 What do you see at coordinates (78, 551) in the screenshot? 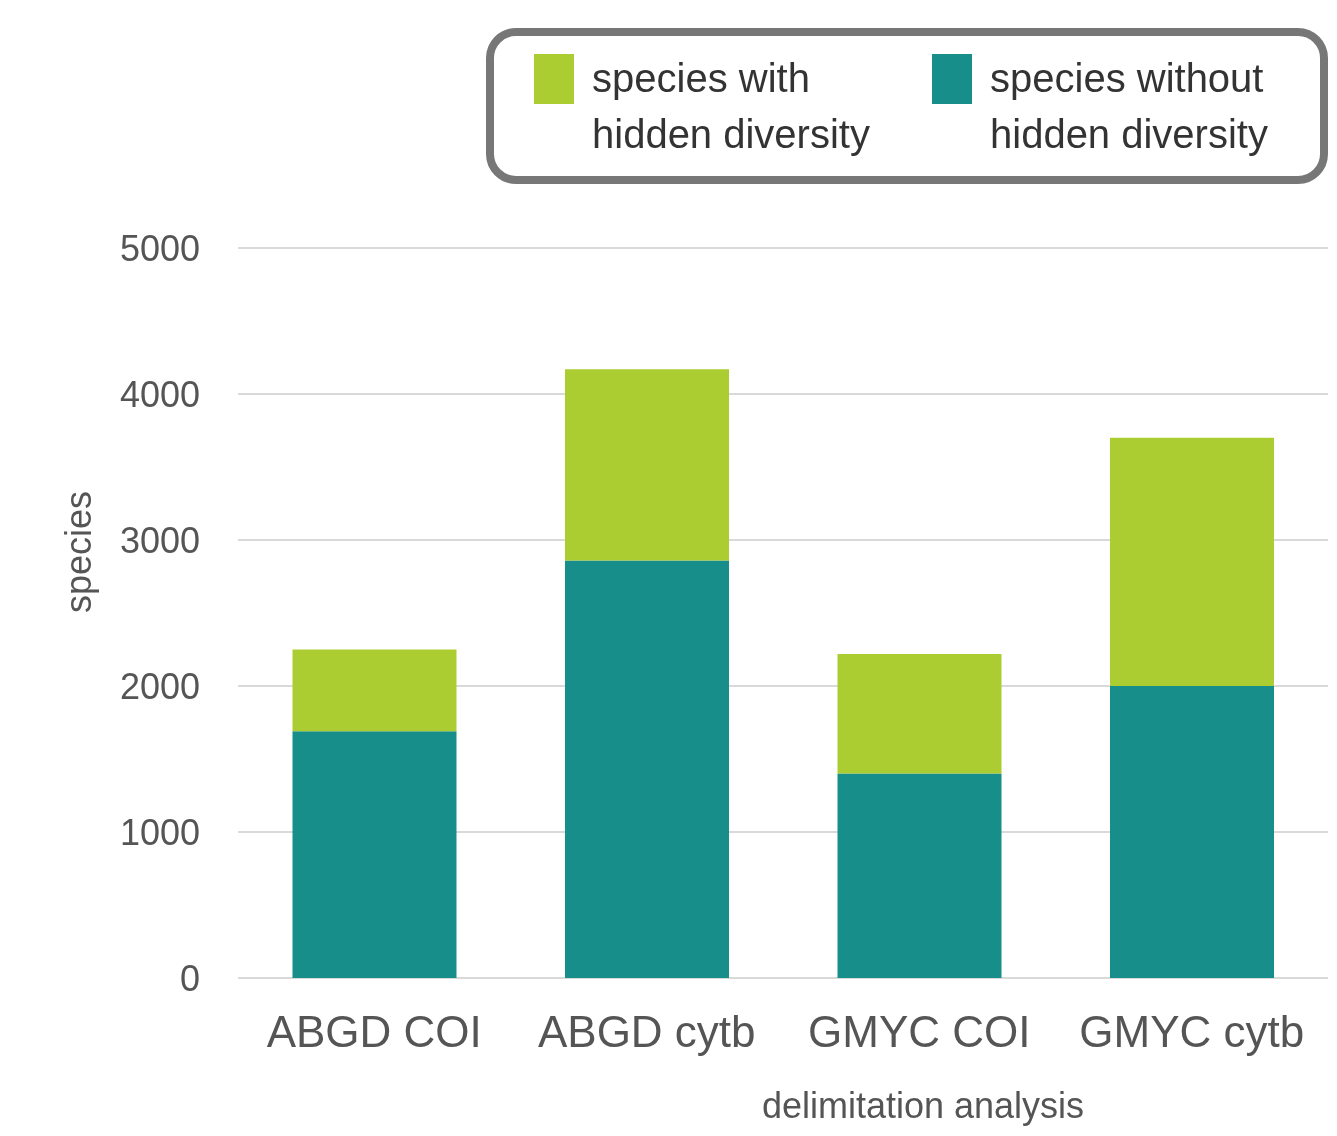
I see `y-axis-title: species` at bounding box center [78, 551].